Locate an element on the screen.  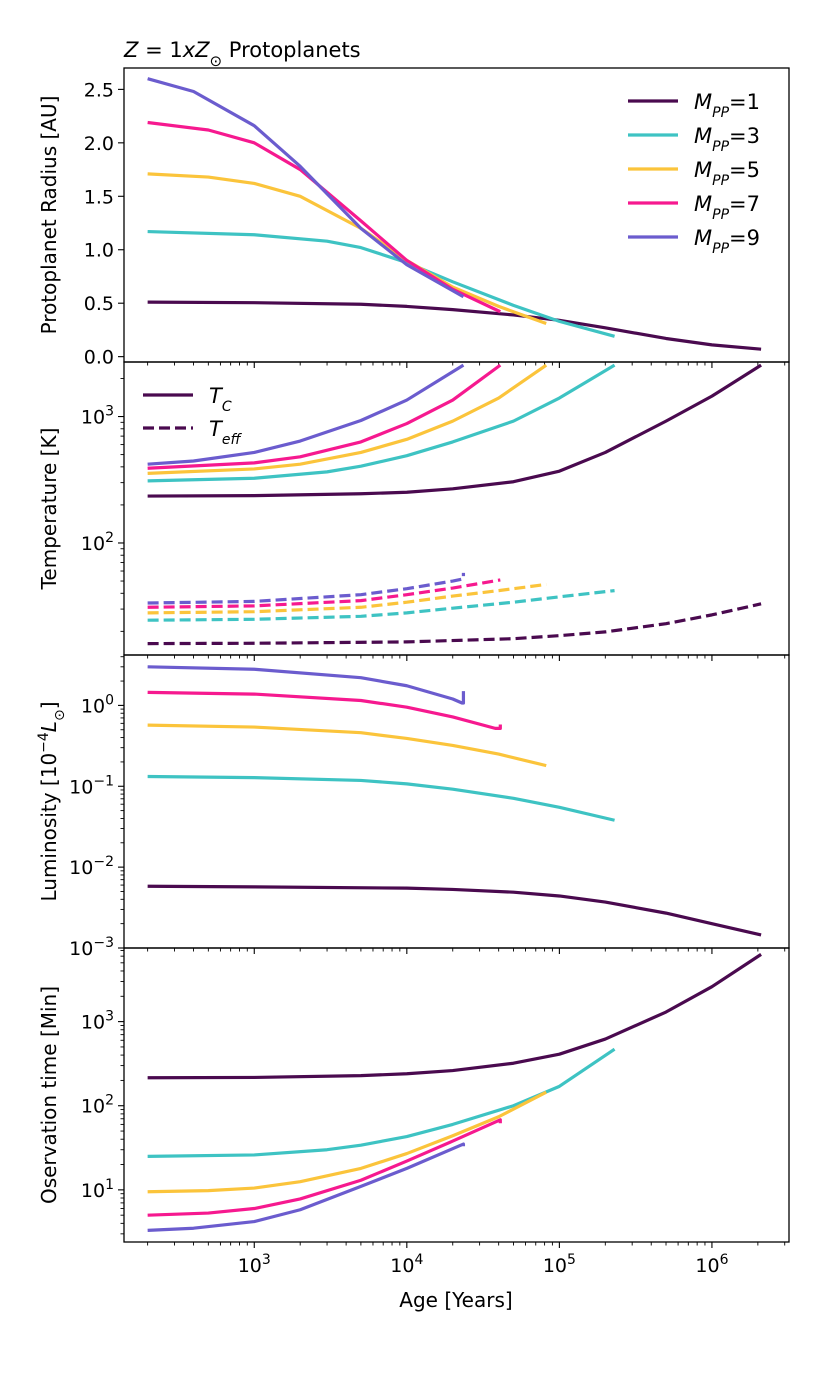
legend-sub: C is located at coordinates (227, 407).